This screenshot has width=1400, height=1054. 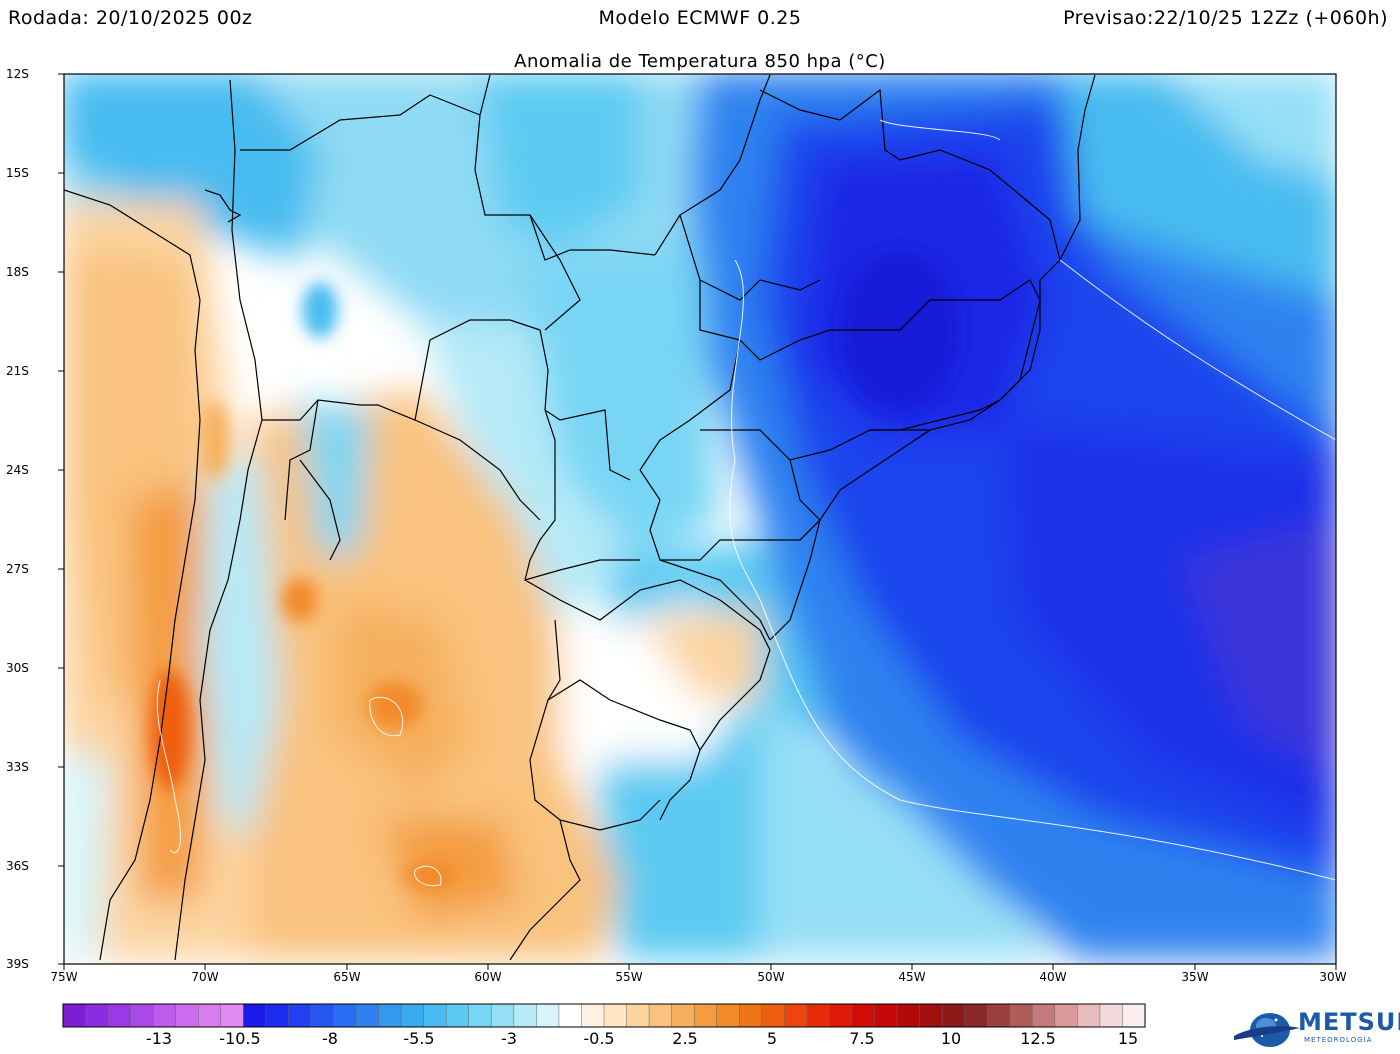 I want to click on lon-label: 45W, so click(x=912, y=977).